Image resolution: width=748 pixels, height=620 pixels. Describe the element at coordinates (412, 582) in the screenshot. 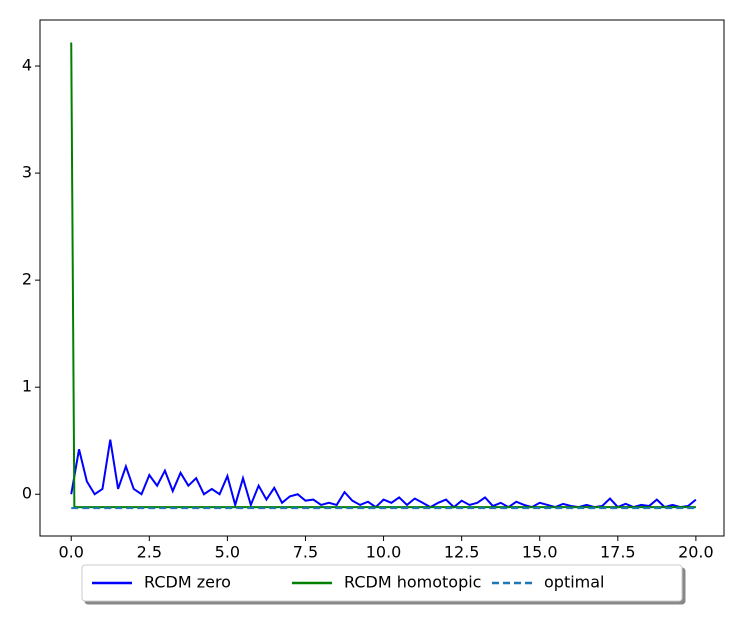

I see `legend-label: RCDM homotopic` at that location.